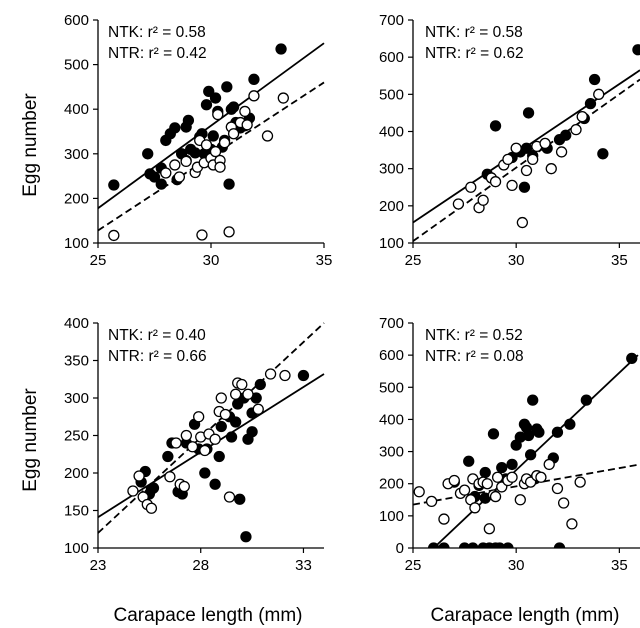 This screenshot has height=628, width=640. Describe the element at coordinates (98, 565) in the screenshot. I see `x-tick-label: 23` at that location.